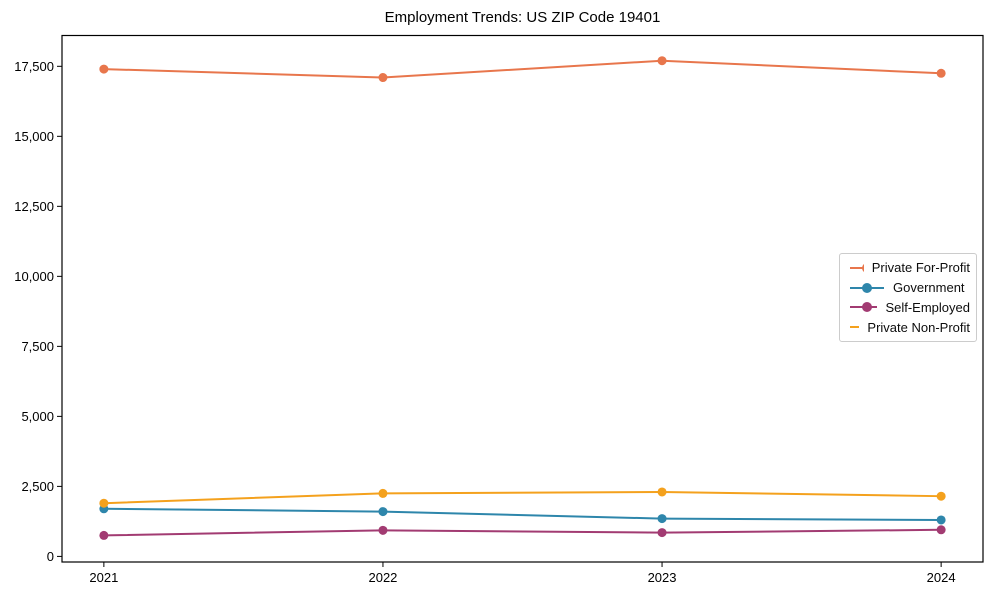 This screenshot has height=600, width=1000. Describe the element at coordinates (929, 288) in the screenshot. I see `legend-label-government: Government` at that location.